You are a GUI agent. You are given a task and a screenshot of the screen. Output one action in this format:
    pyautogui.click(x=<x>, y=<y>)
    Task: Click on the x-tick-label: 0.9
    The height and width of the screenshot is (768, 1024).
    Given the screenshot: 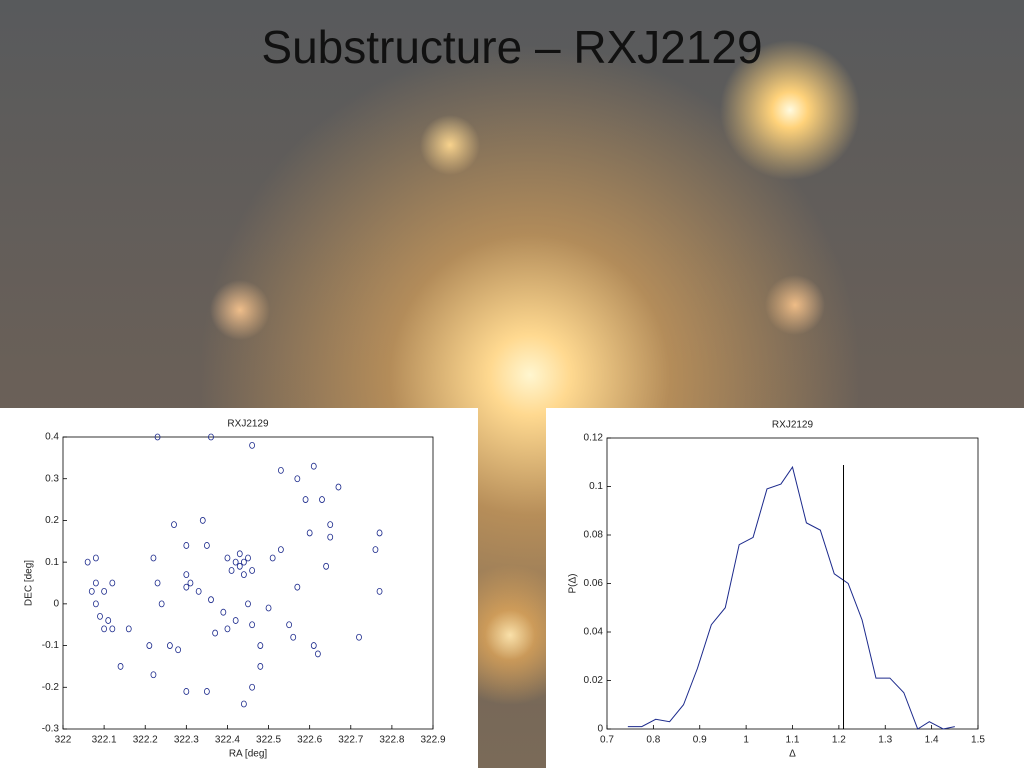 What is the action you would take?
    pyautogui.click(x=700, y=740)
    